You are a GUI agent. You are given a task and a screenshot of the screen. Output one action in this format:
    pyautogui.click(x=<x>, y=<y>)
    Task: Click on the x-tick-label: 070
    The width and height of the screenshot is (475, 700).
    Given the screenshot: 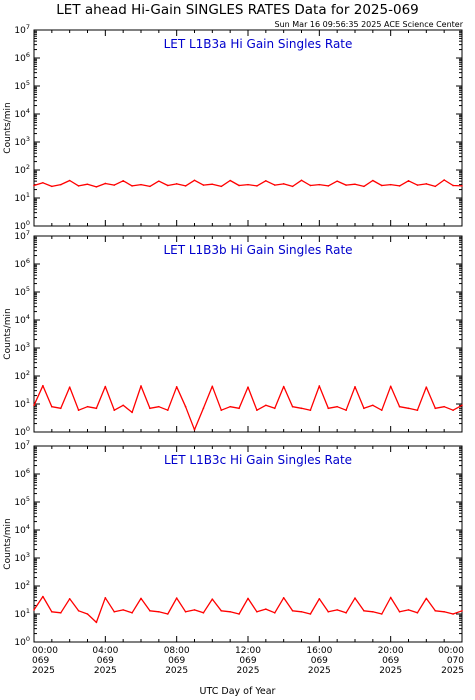 What is the action you would take?
    pyautogui.click(x=455, y=661)
    